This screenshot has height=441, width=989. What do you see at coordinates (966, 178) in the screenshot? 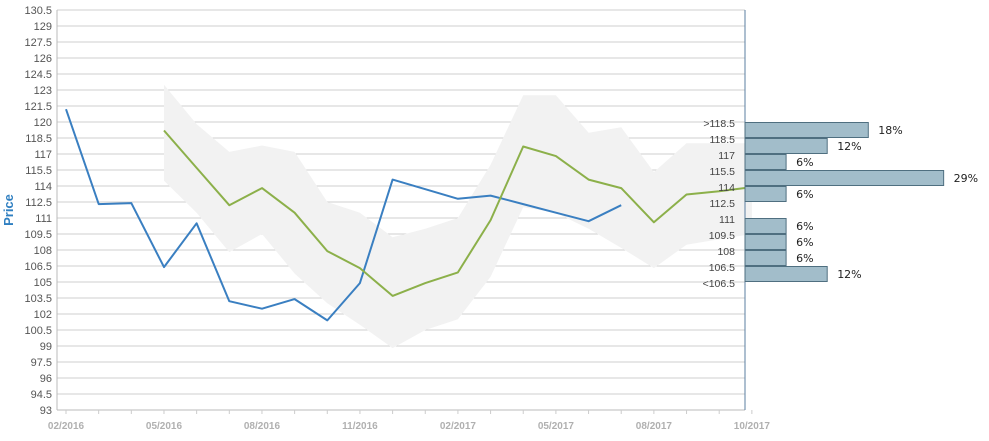
I see `histogram-percent-label: 29%` at bounding box center [966, 178].